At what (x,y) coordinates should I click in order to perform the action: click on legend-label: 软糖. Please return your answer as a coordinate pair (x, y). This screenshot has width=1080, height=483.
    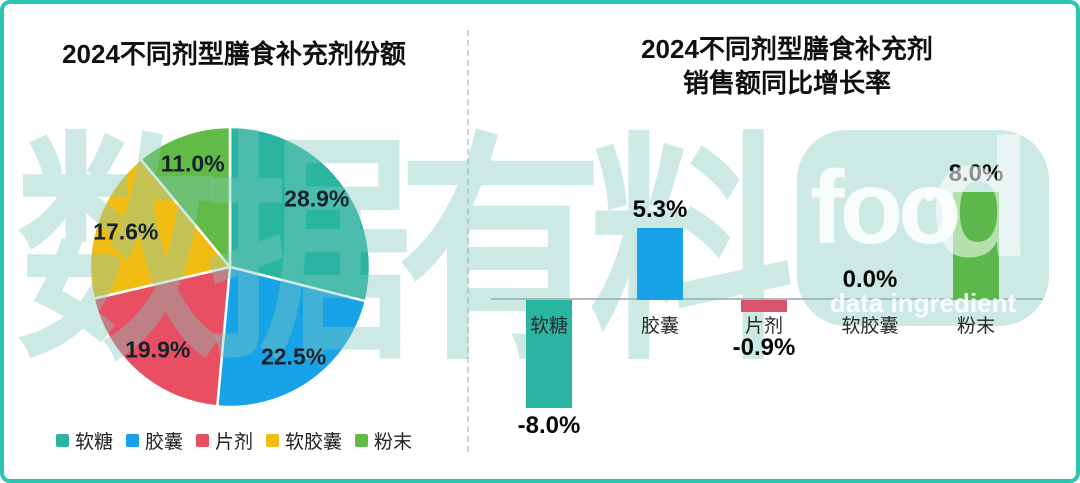
    Looking at the image, I should click on (93, 442).